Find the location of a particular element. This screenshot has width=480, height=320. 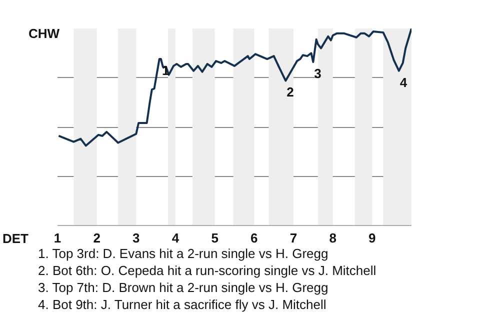

x-tick-label: 8 is located at coordinates (332, 238).